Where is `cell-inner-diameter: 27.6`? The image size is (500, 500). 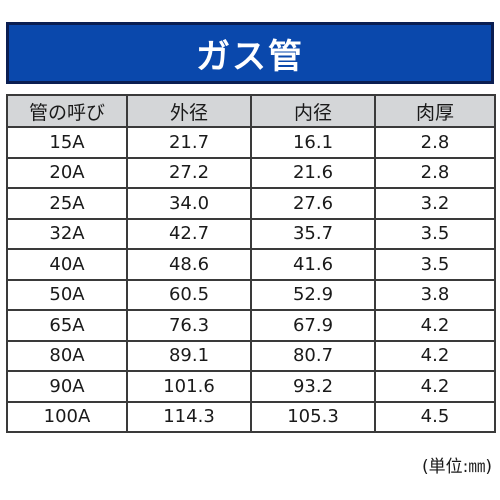 cell-inner-diameter: 27.6 is located at coordinates (313, 203).